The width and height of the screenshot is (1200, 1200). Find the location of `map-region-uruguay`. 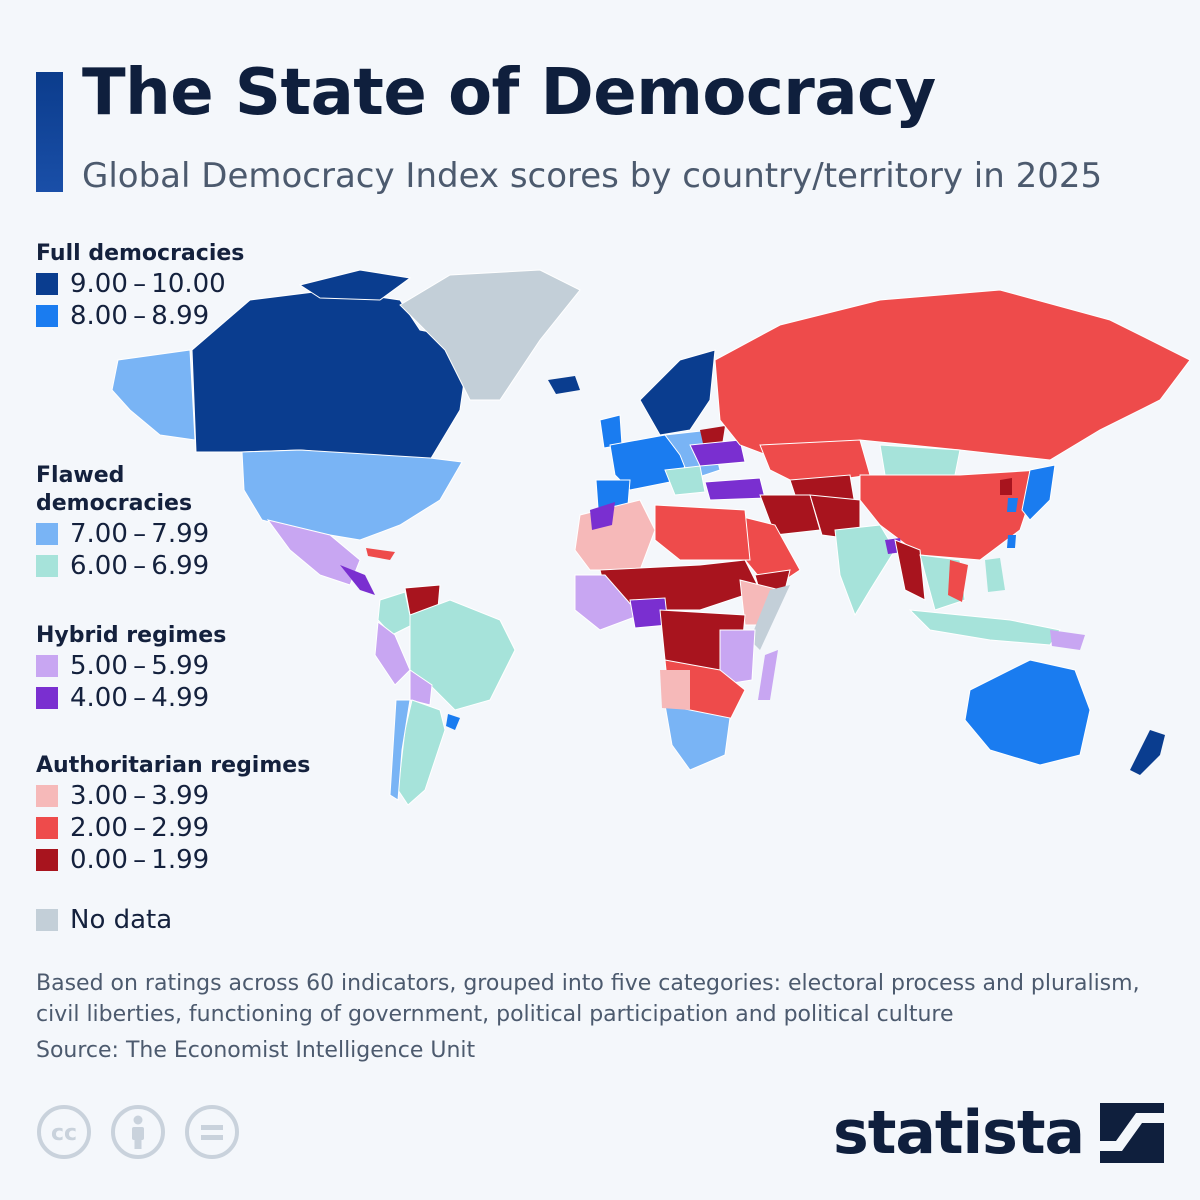

map-region-uruguay is located at coordinates (453, 722).